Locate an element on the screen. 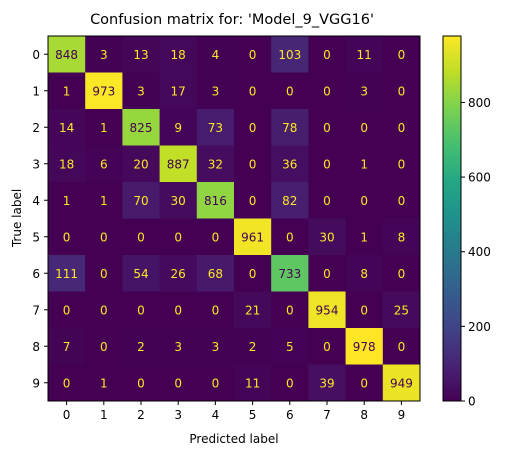 The width and height of the screenshot is (507, 455). cell-value-label: 6 is located at coordinates (104, 164).